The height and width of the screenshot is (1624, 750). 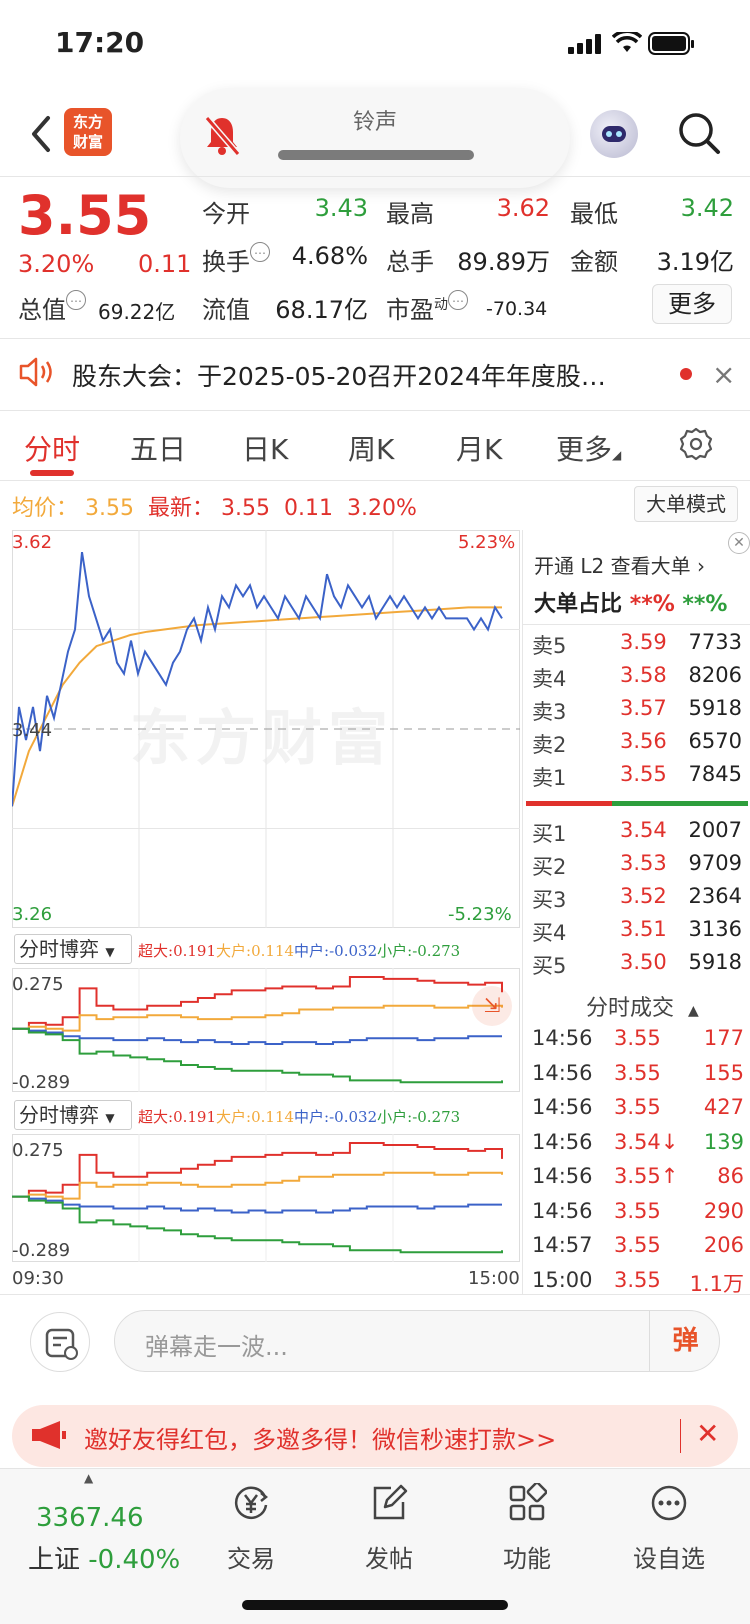 What do you see at coordinates (715, 774) in the screenshot?
I see `ask-volume: 7845` at bounding box center [715, 774].